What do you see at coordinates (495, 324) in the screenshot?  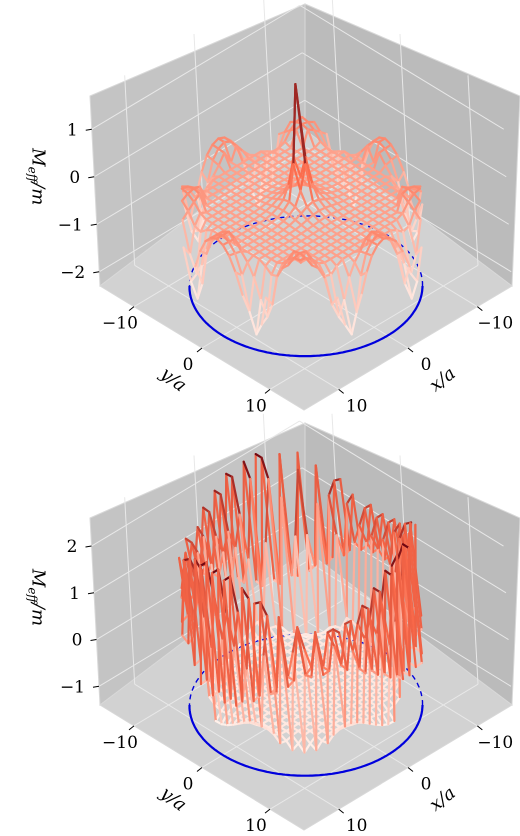 I see `x-tick-label: −10` at bounding box center [495, 324].